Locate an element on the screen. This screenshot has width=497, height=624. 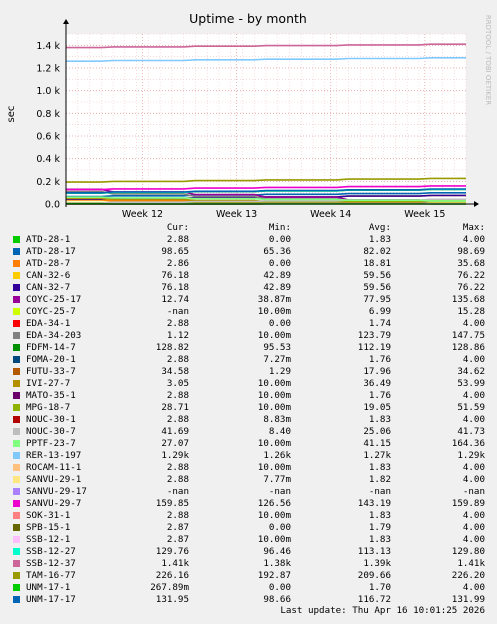
legend-avg: 19.05 is located at coordinates (377, 407).